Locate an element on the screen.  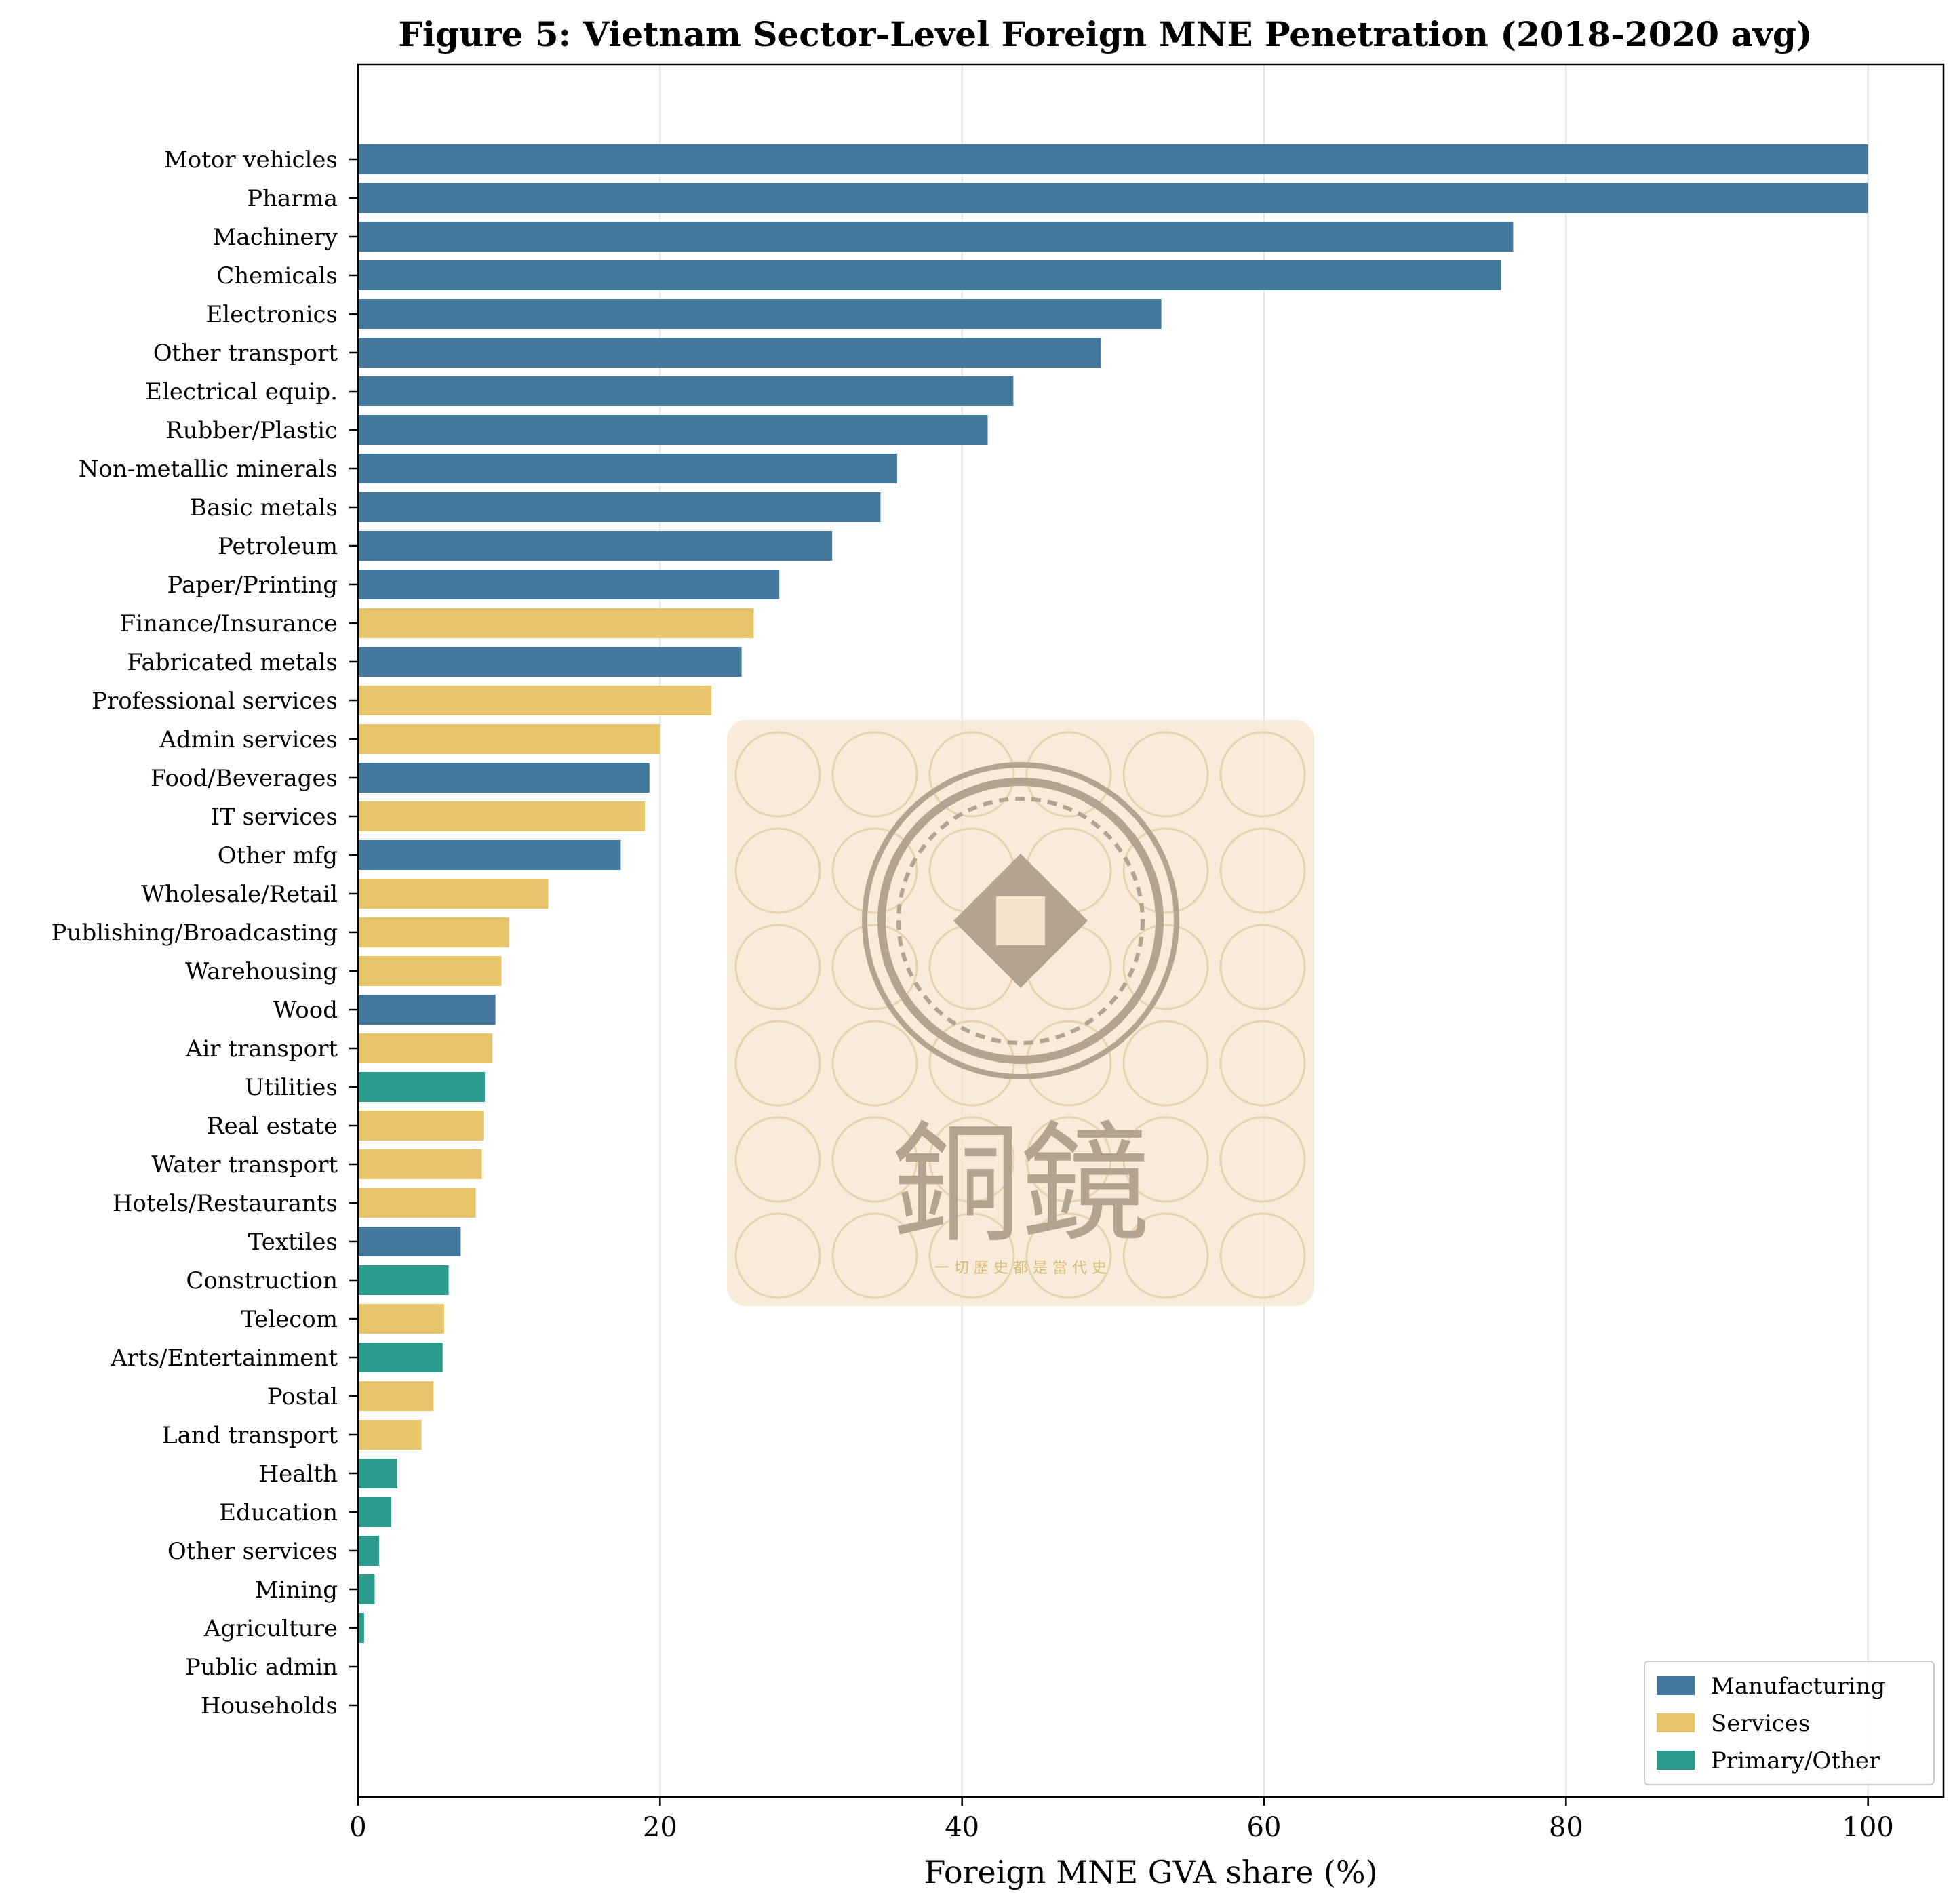
y-tick-label: Land transport is located at coordinates (250, 1436).